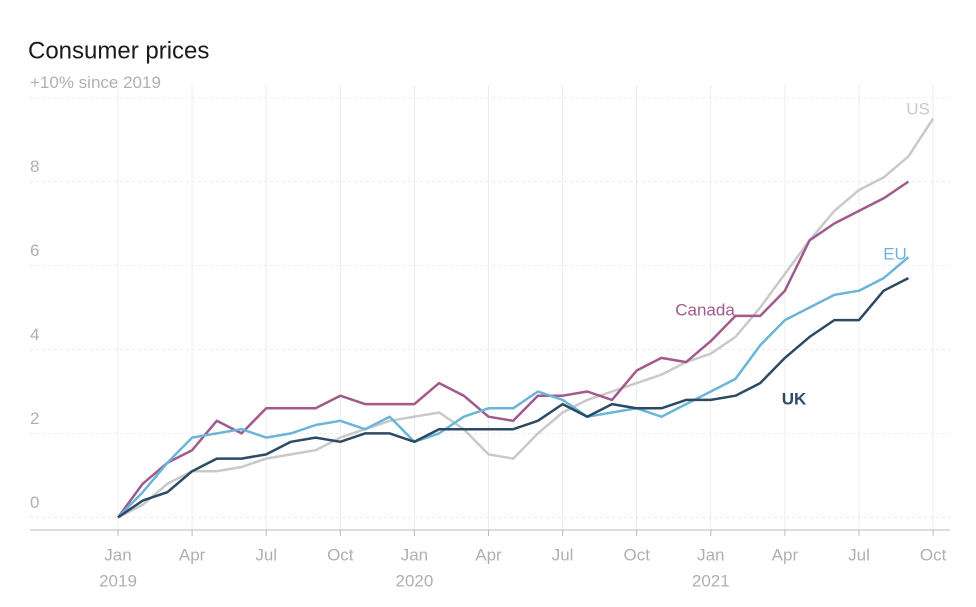 Image resolution: width=976 pixels, height=607 pixels. I want to click on y-tick-label: 4, so click(34, 334).